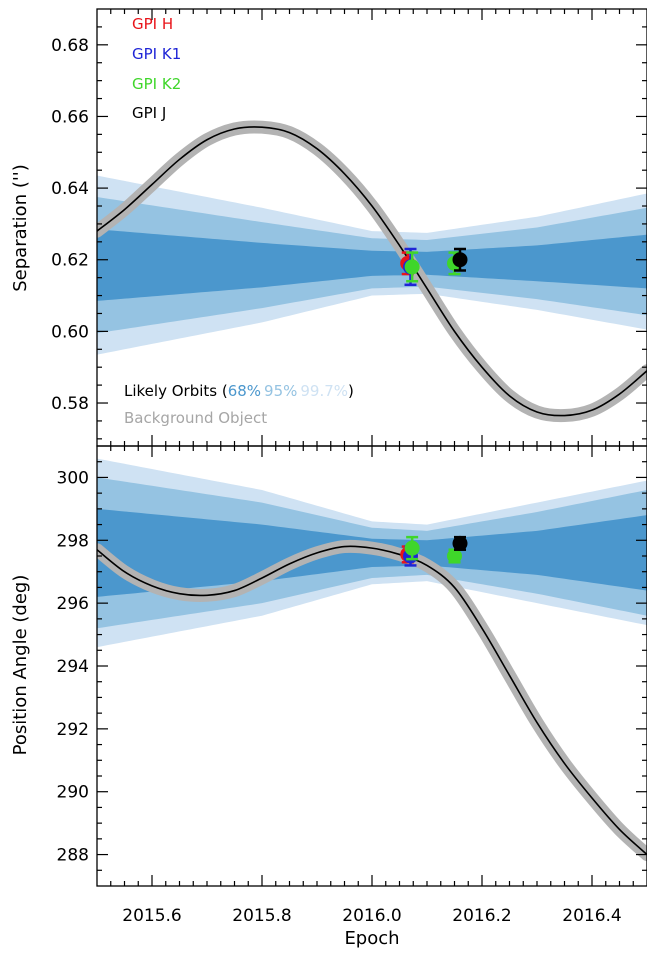 The image size is (647, 954). Describe the element at coordinates (371, 938) in the screenshot. I see `epoch-axis-label: Epoch` at that location.